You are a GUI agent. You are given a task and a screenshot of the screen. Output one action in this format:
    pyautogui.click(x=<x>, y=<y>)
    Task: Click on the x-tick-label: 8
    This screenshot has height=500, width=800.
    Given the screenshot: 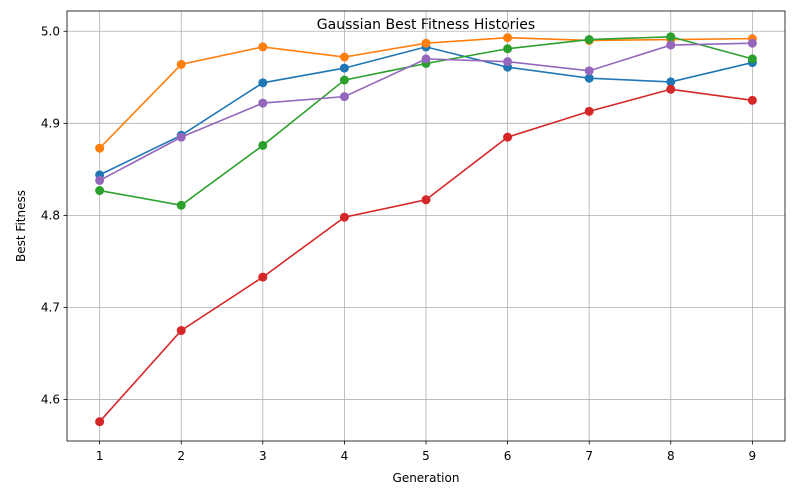 What is the action you would take?
    pyautogui.click(x=671, y=456)
    